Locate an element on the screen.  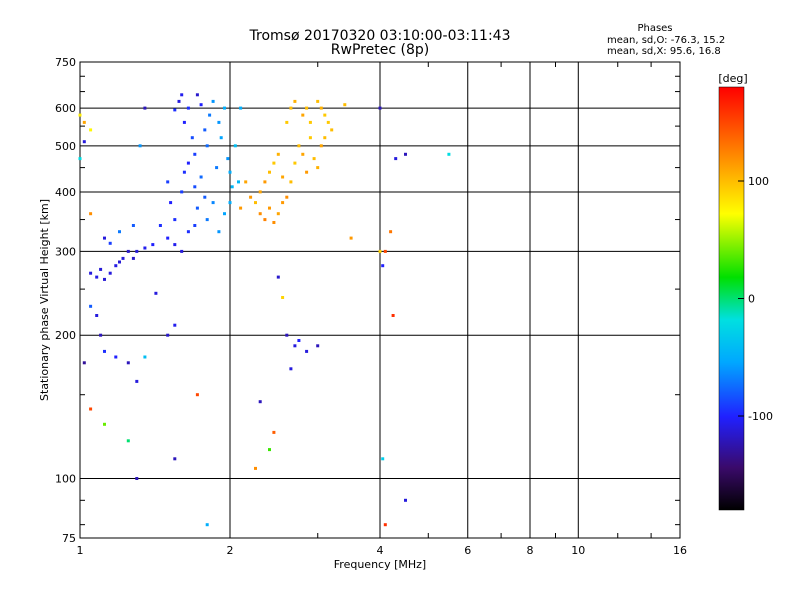
x-tick-labels: 1 2 4 6 8 10 16 is located at coordinates (382, 550).